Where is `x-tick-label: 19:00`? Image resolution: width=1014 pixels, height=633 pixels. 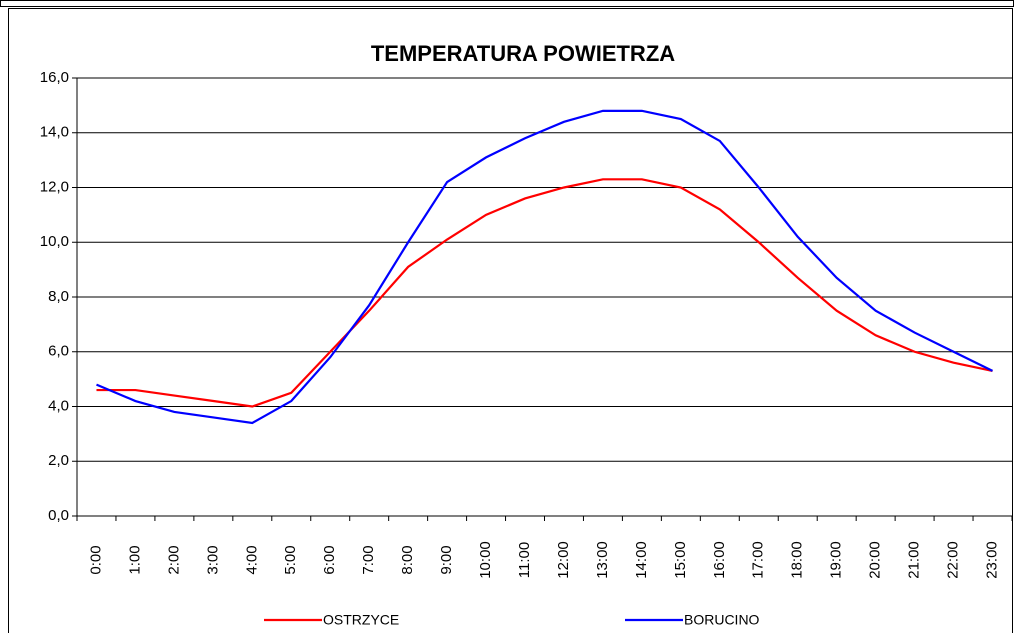
x-tick-label: 19:00 is located at coordinates (836, 560).